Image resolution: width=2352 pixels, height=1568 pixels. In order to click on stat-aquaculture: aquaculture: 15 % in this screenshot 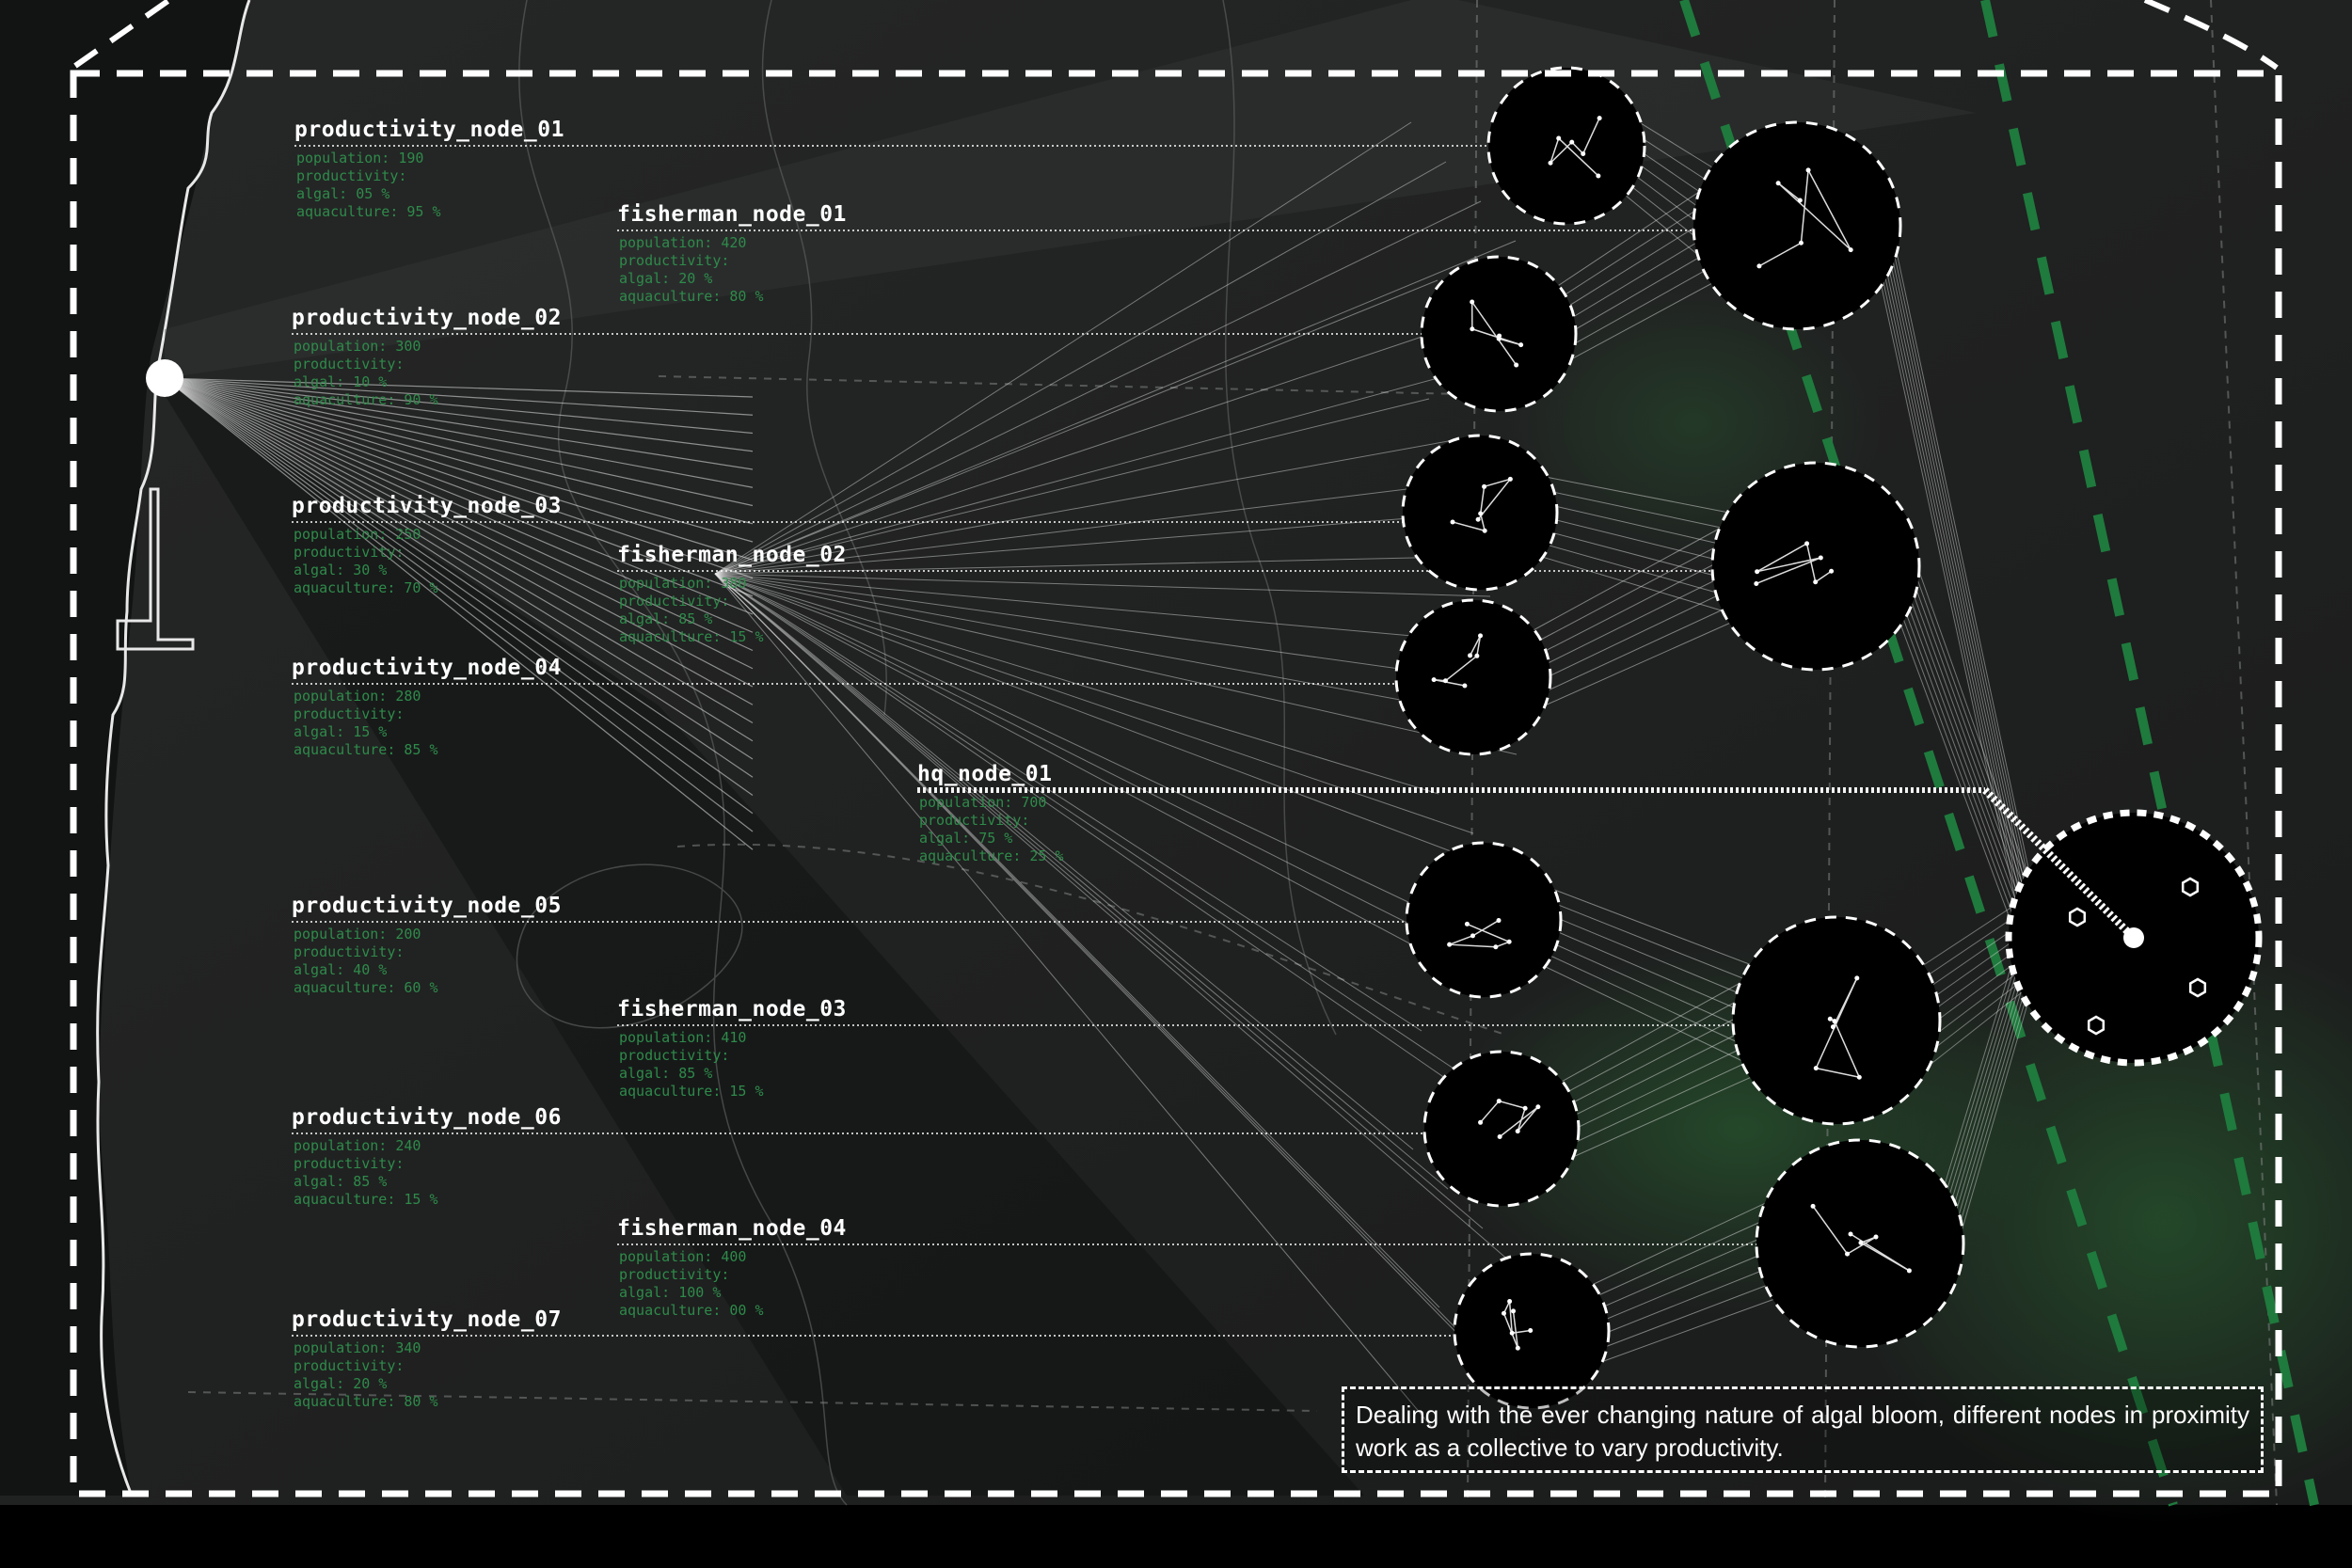, I will do `click(691, 636)`.